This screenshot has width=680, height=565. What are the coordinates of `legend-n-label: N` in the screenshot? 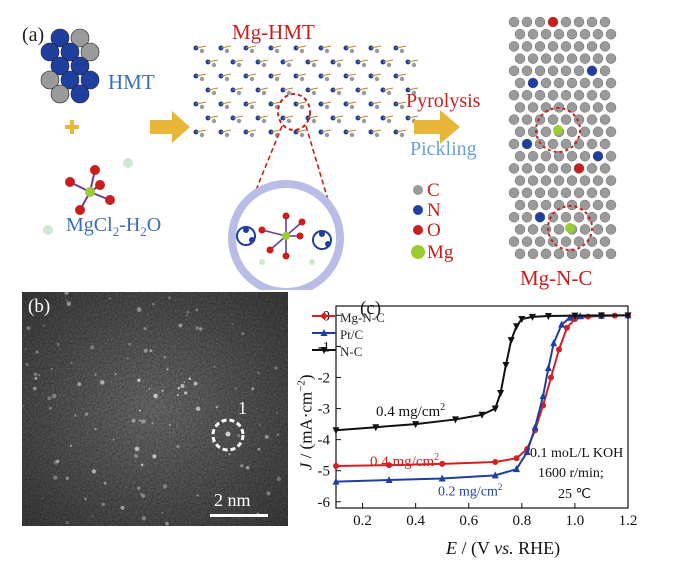 It's located at (434, 210).